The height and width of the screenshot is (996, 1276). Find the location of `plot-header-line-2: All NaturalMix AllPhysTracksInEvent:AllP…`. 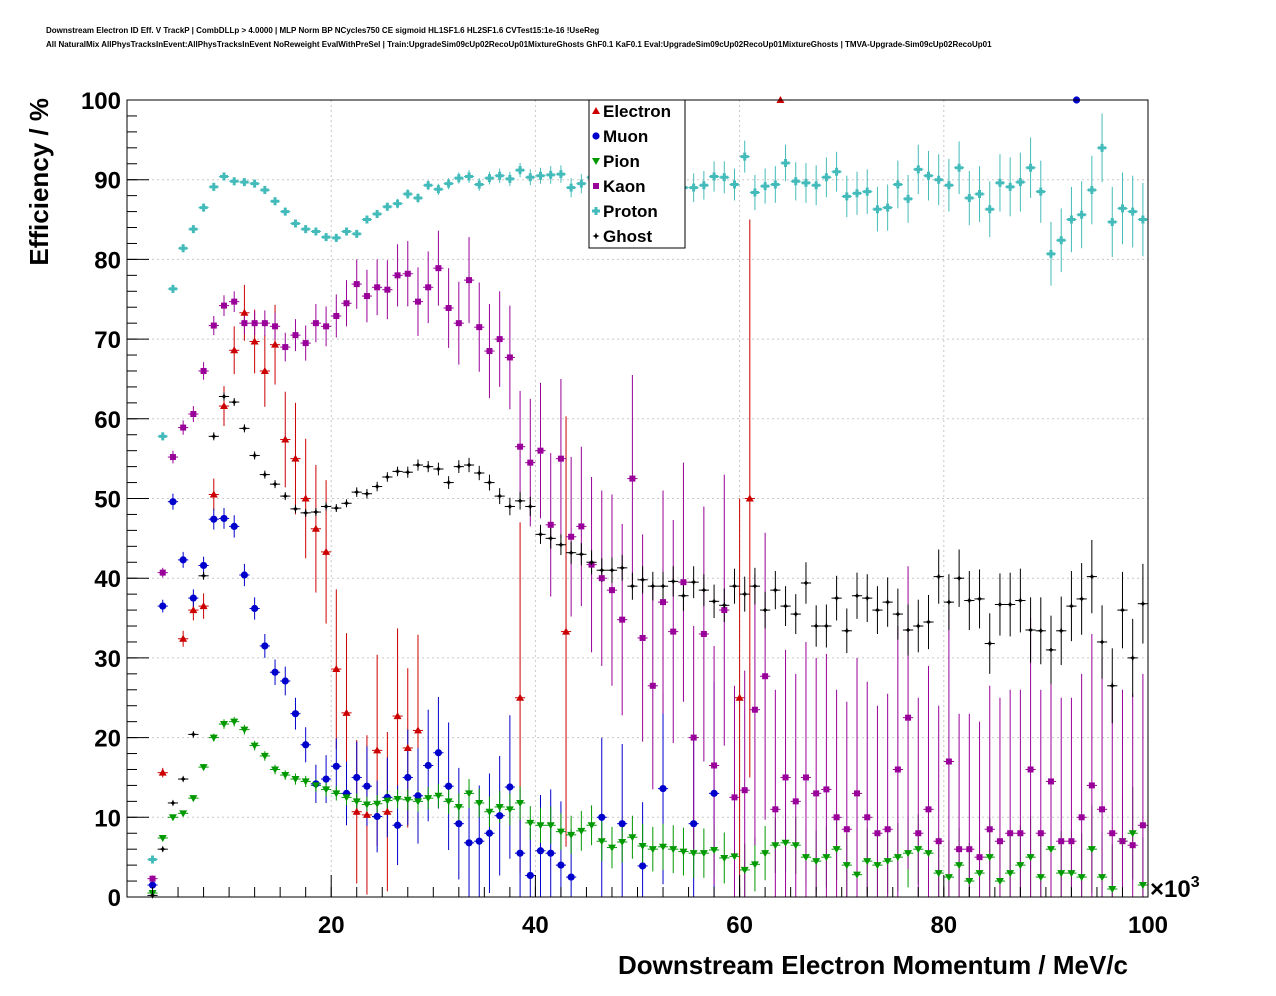

plot-header-line-2: All NaturalMix AllPhysTracksInEvent:AllP… is located at coordinates (519, 44).